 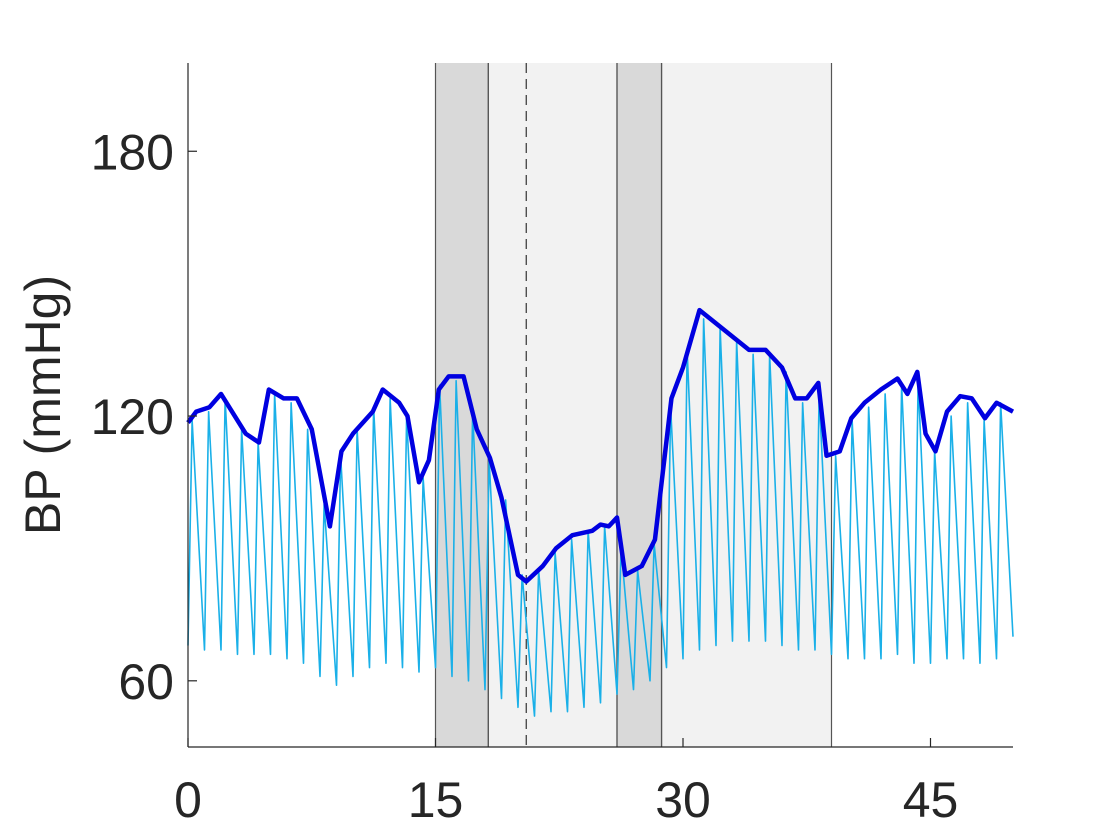 What do you see at coordinates (43, 405) in the screenshot?
I see `y-axis-label: BP (mmHg)` at bounding box center [43, 405].